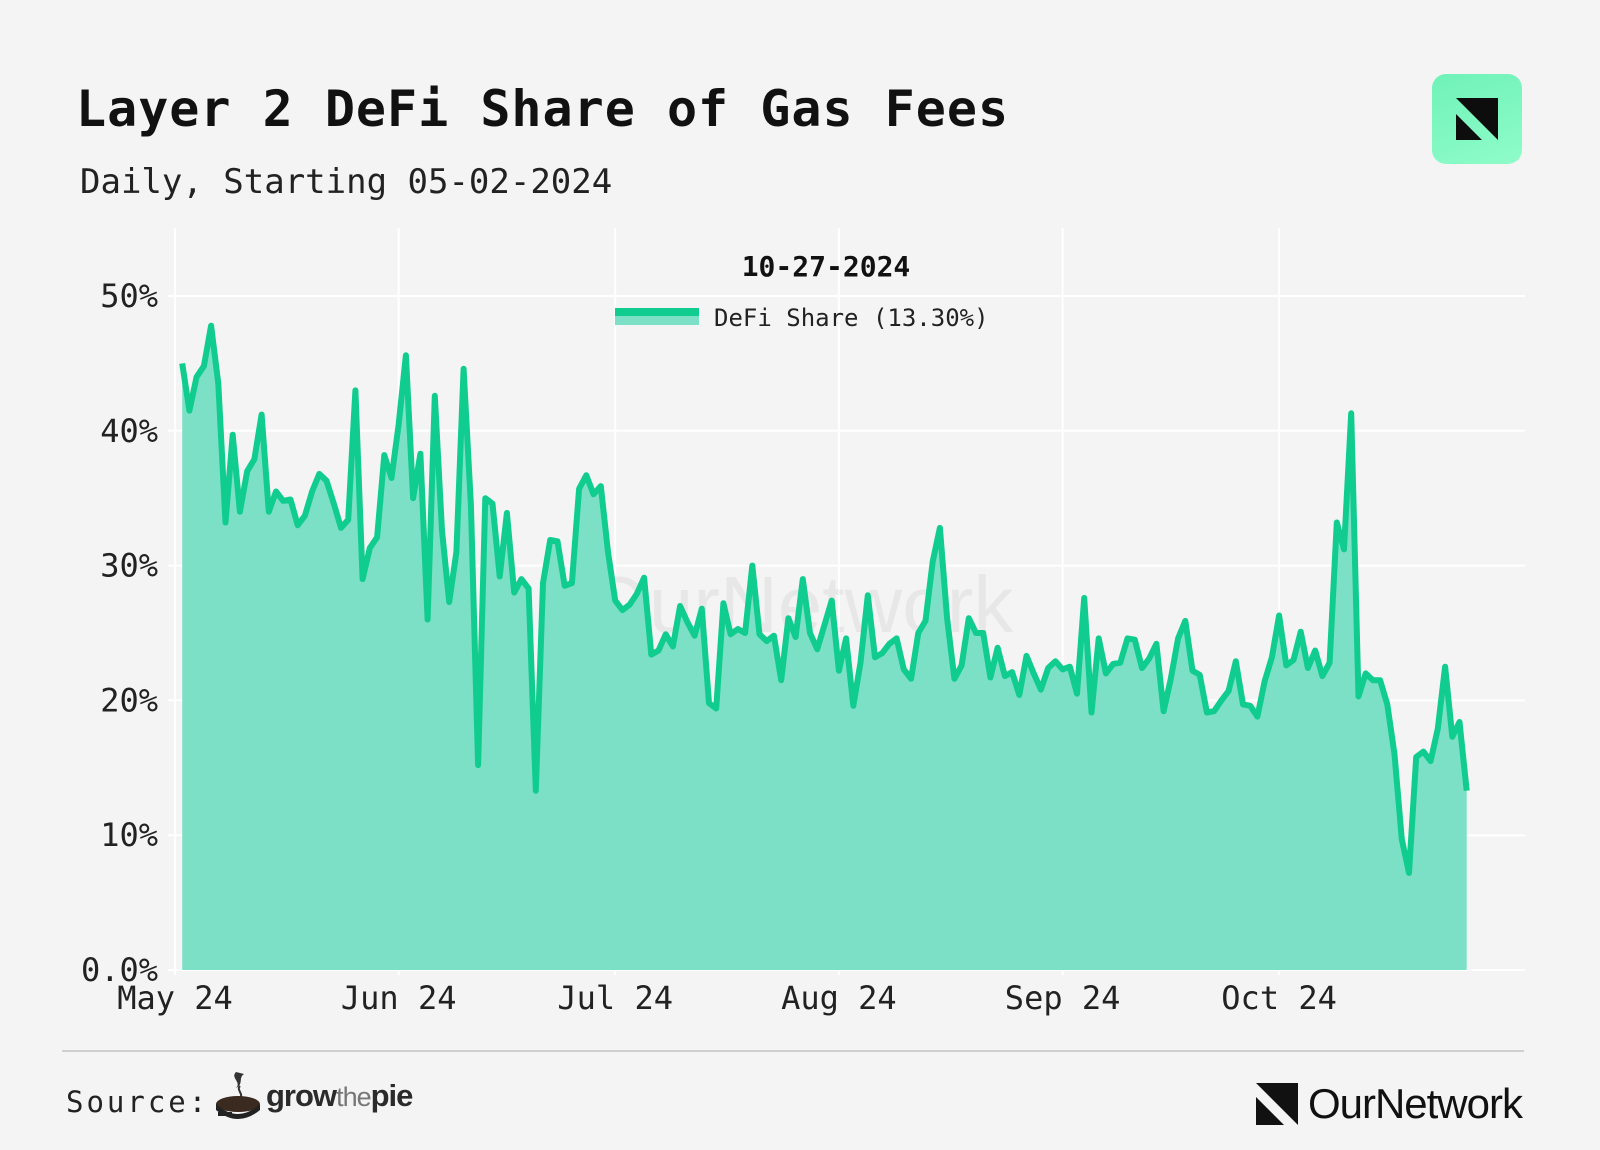 The width and height of the screenshot is (1600, 1150). What do you see at coordinates (119, 970) in the screenshot?
I see `y-tick-label: 0.0%` at bounding box center [119, 970].